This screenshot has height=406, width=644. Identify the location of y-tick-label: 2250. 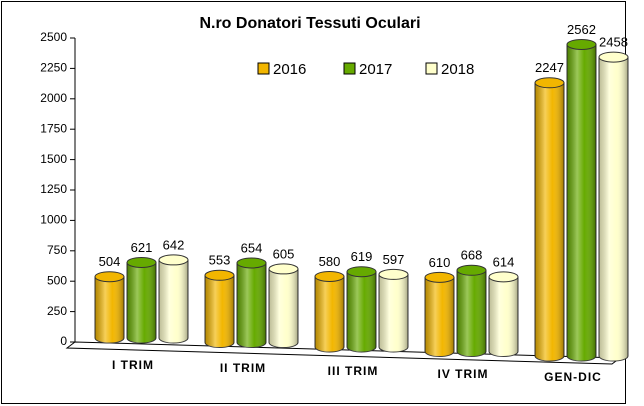
(53, 68).